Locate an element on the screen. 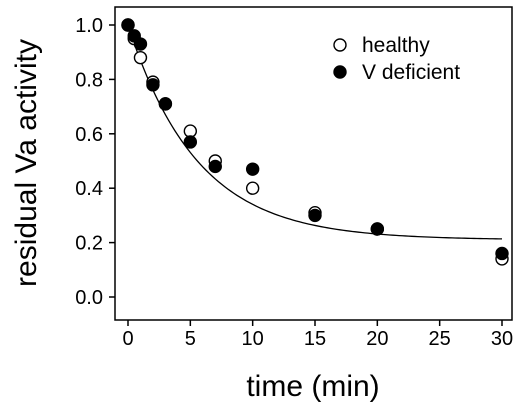 The image size is (520, 410). x-tick-label: 20 is located at coordinates (377, 339).